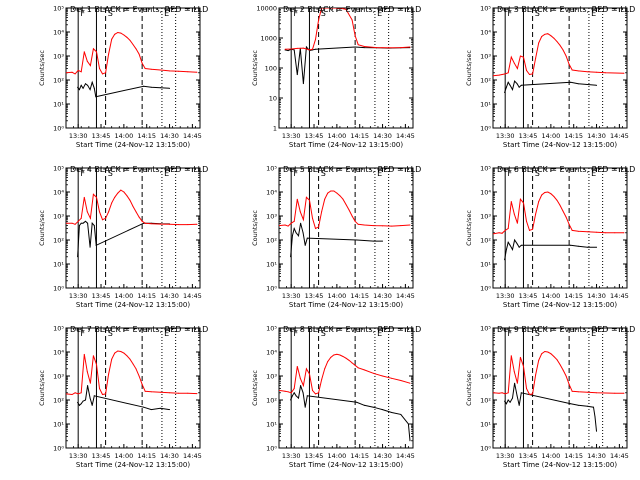  I want to click on x-tick-label: 14:45, so click(405, 136).